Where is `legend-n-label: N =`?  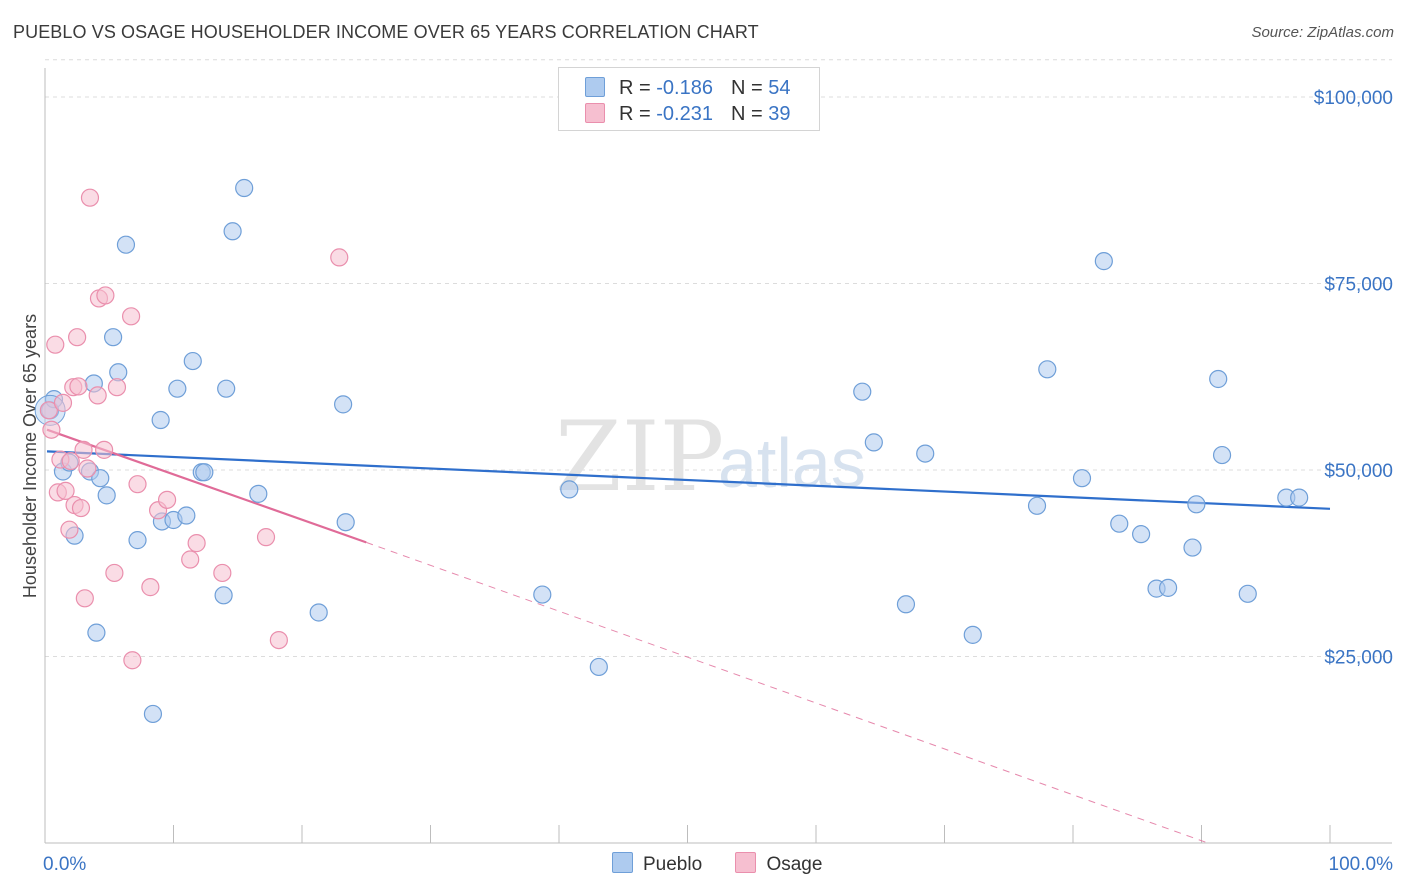
legend-n-label: N = is located at coordinates (749, 114).